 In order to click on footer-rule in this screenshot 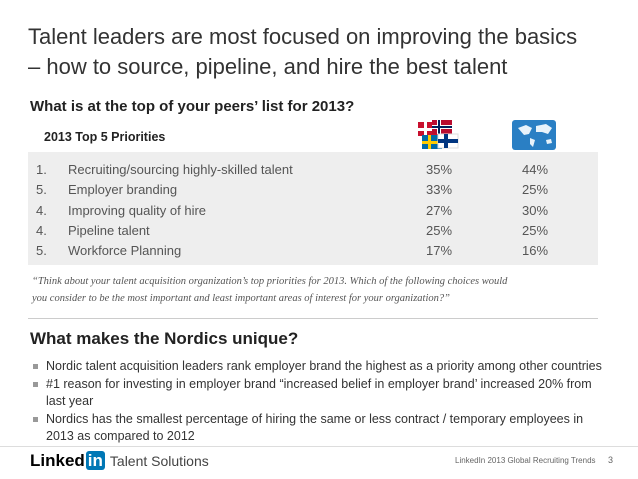, I will do `click(319, 446)`.